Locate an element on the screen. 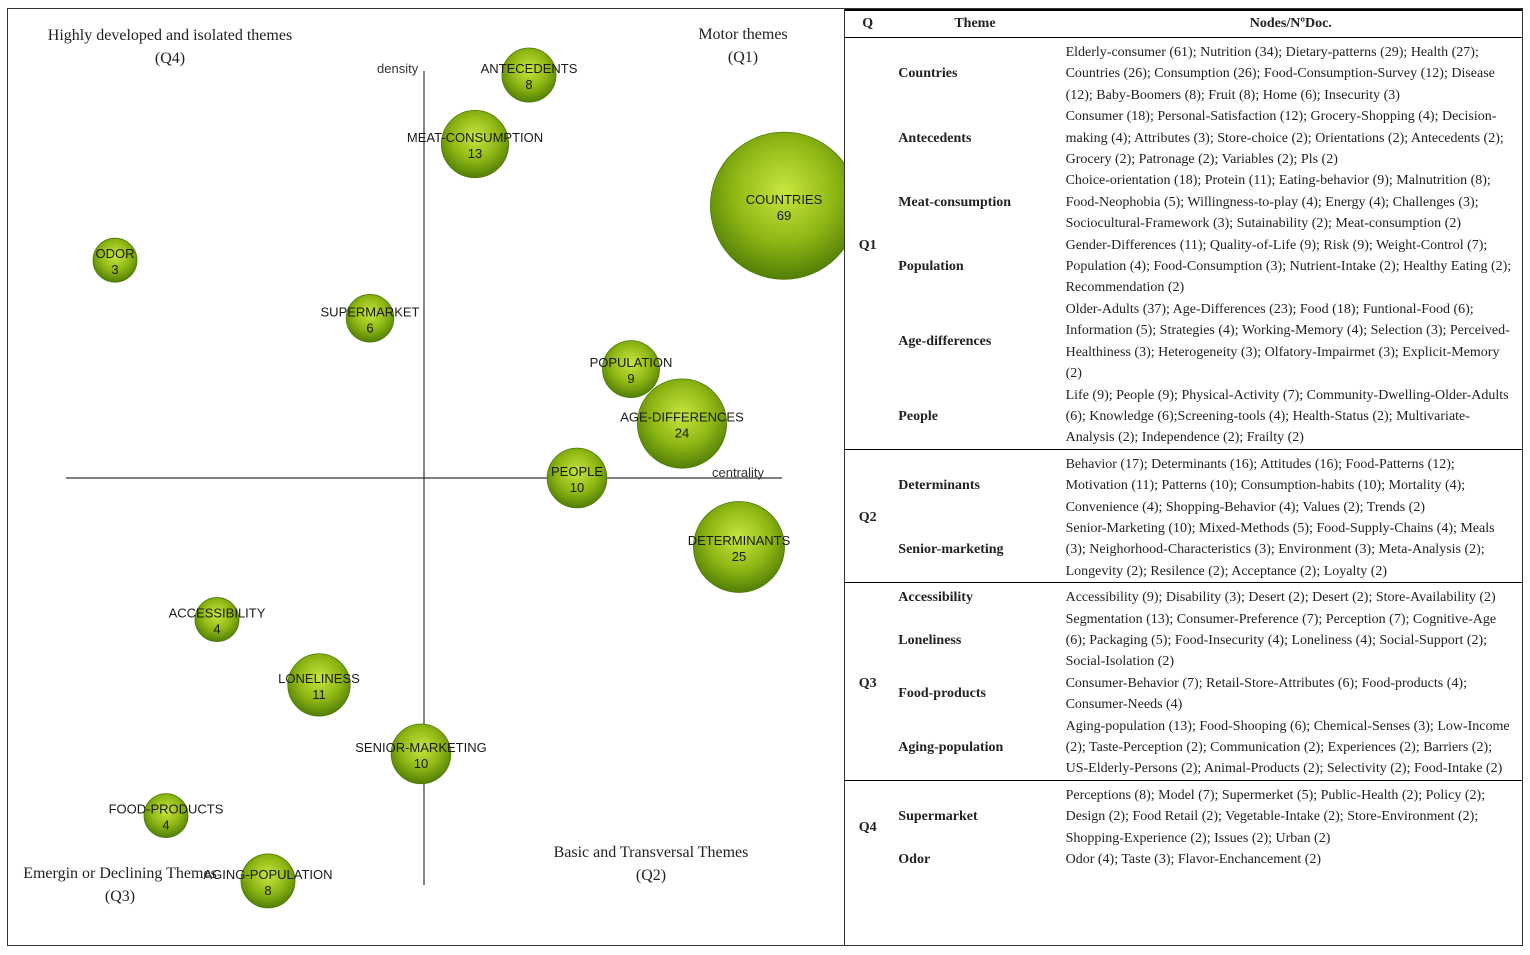 This screenshot has width=1530, height=955. bubble-value-people: 10 is located at coordinates (577, 487).